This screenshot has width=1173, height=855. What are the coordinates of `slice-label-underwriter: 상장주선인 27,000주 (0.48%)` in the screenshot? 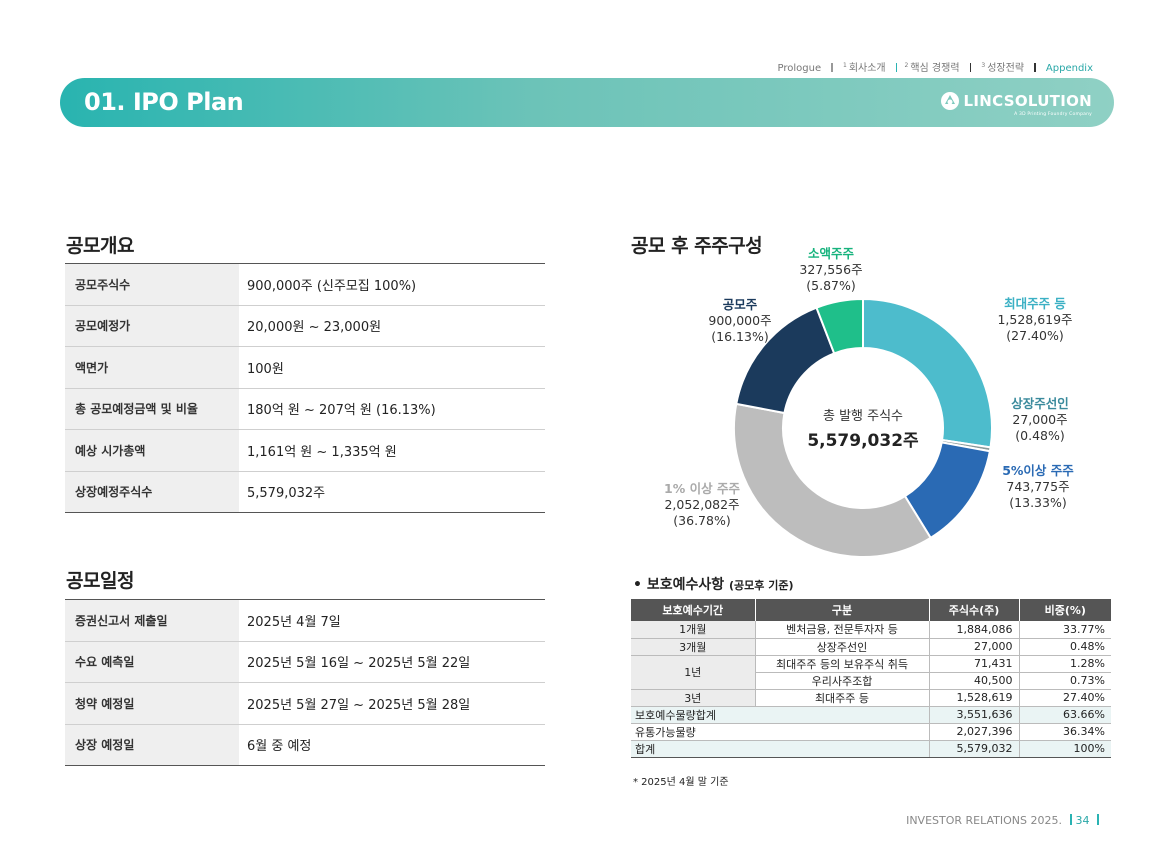 It's located at (1040, 420).